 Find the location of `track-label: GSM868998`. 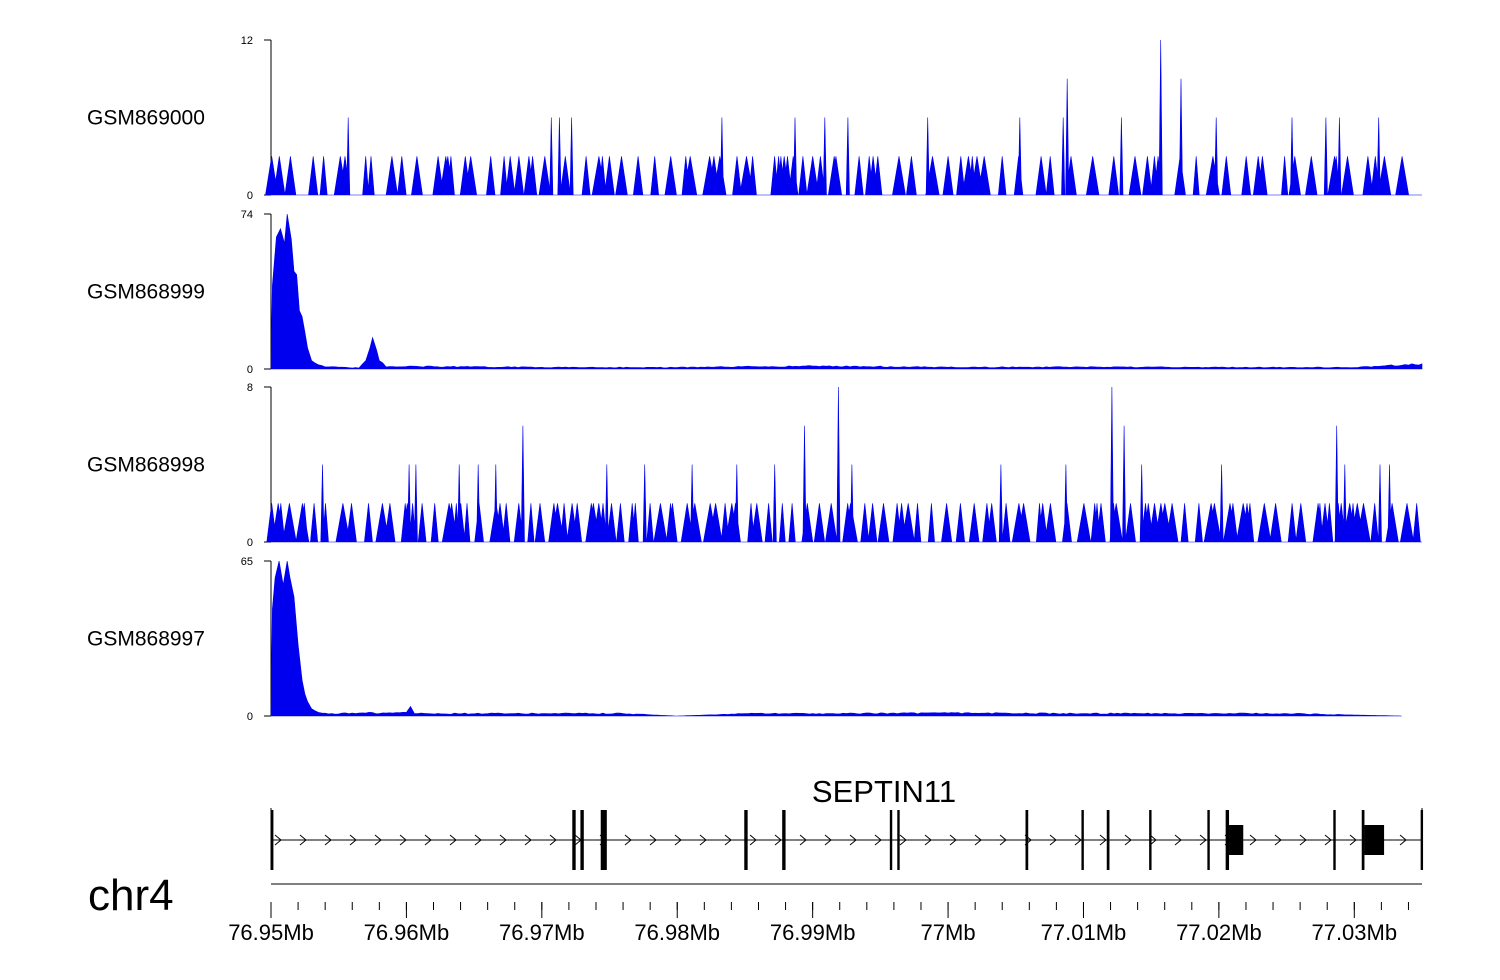

track-label: GSM868998 is located at coordinates (146, 465).